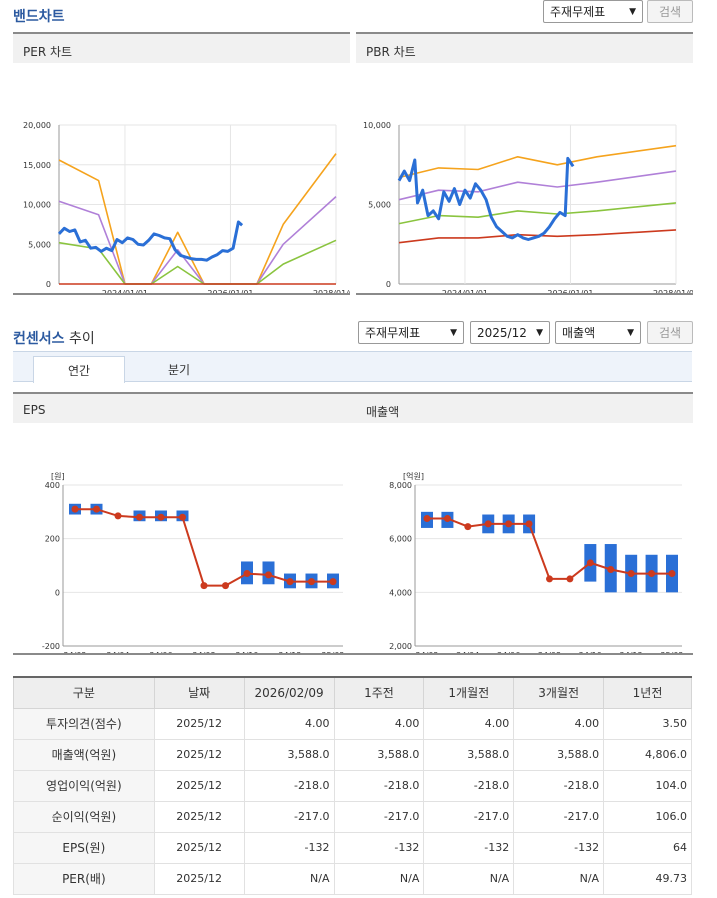 Image resolution: width=717 pixels, height=898 pixels. What do you see at coordinates (670, 332) in the screenshot?
I see `consensus-search-button: 검색` at bounding box center [670, 332].